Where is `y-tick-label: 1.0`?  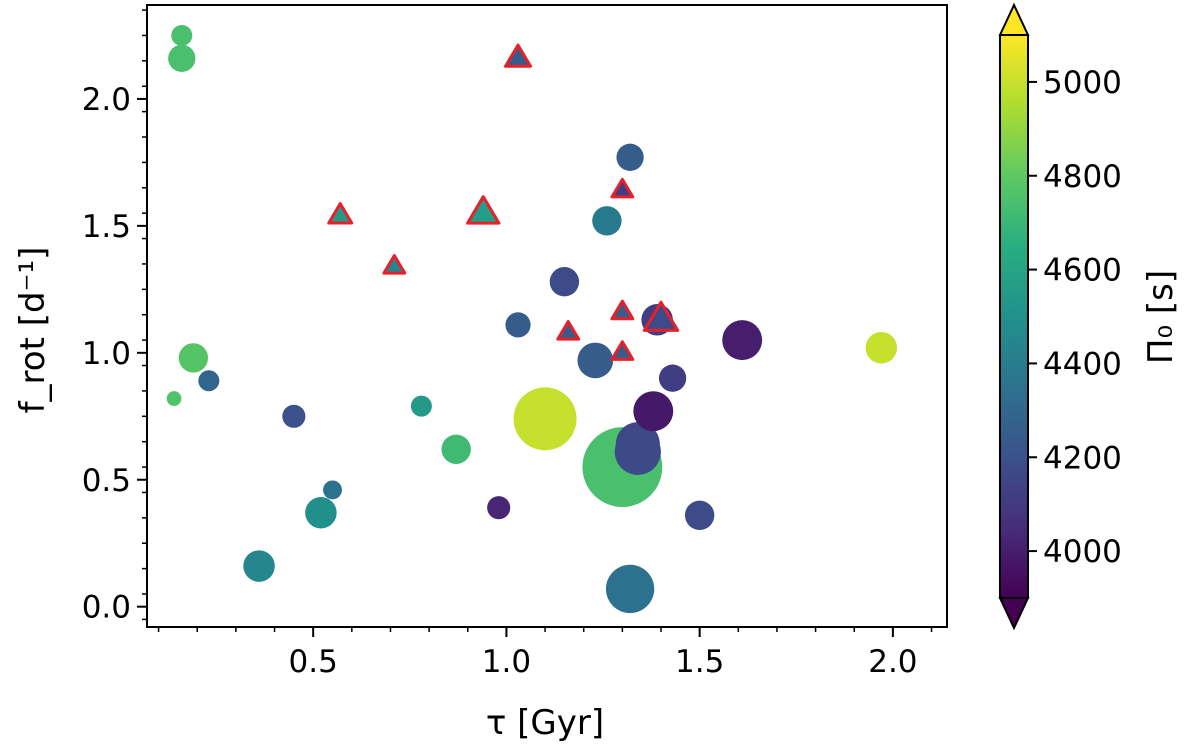
y-tick-label: 1.0 is located at coordinates (106, 354).